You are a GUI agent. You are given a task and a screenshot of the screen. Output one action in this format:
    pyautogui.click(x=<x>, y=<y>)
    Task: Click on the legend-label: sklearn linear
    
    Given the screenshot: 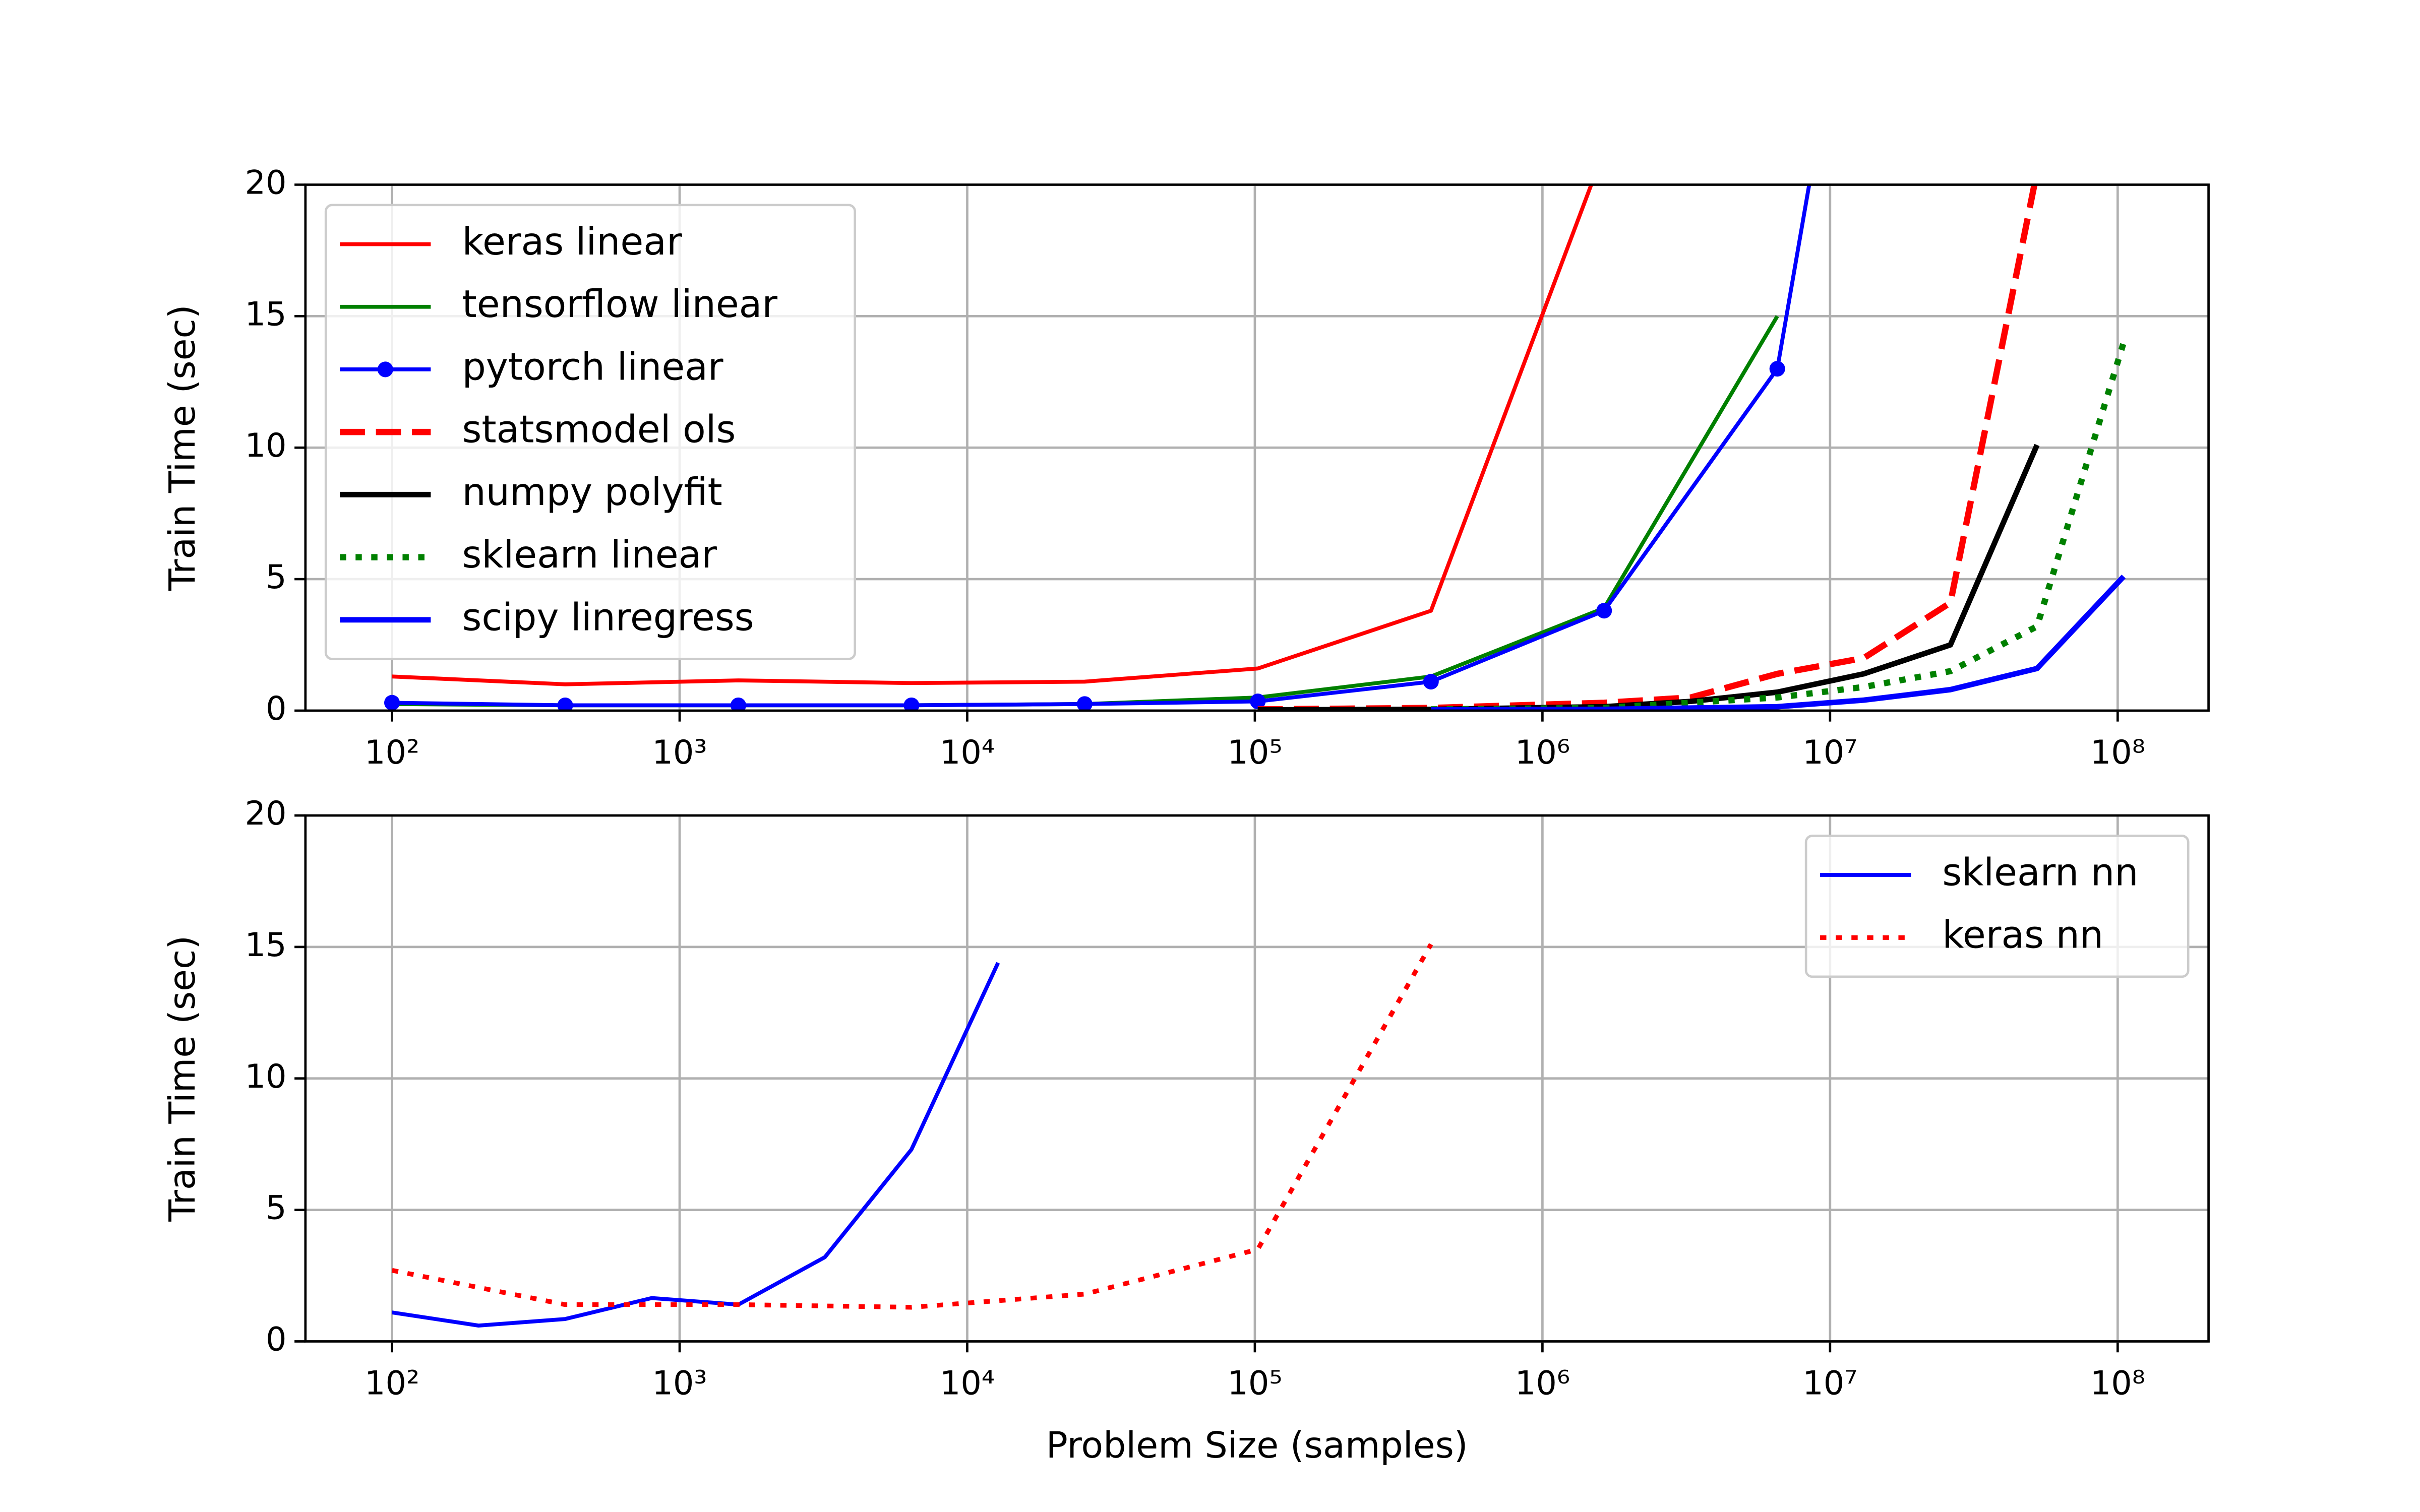 What is the action you would take?
    pyautogui.click(x=589, y=555)
    